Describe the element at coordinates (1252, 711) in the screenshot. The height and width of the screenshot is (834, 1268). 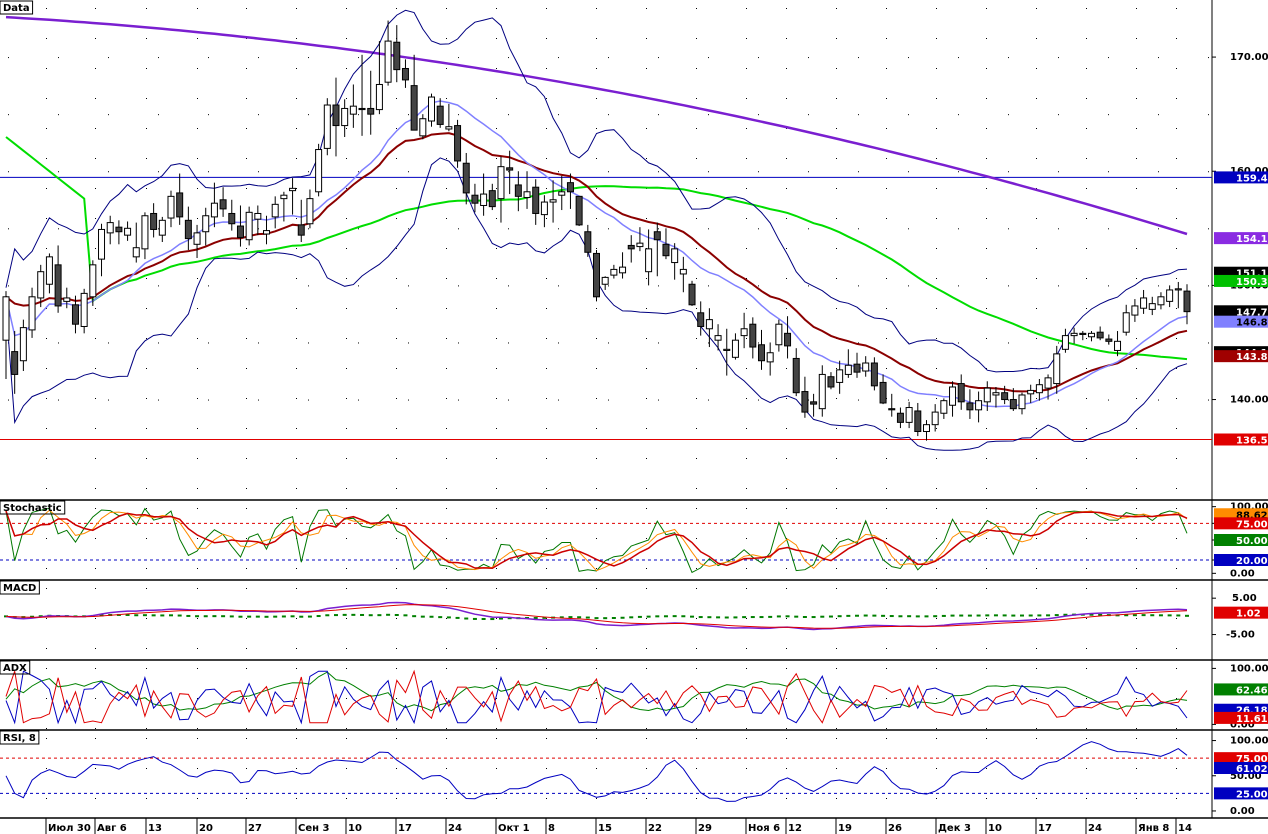
I see `value-badge-label: 26.18` at that location.